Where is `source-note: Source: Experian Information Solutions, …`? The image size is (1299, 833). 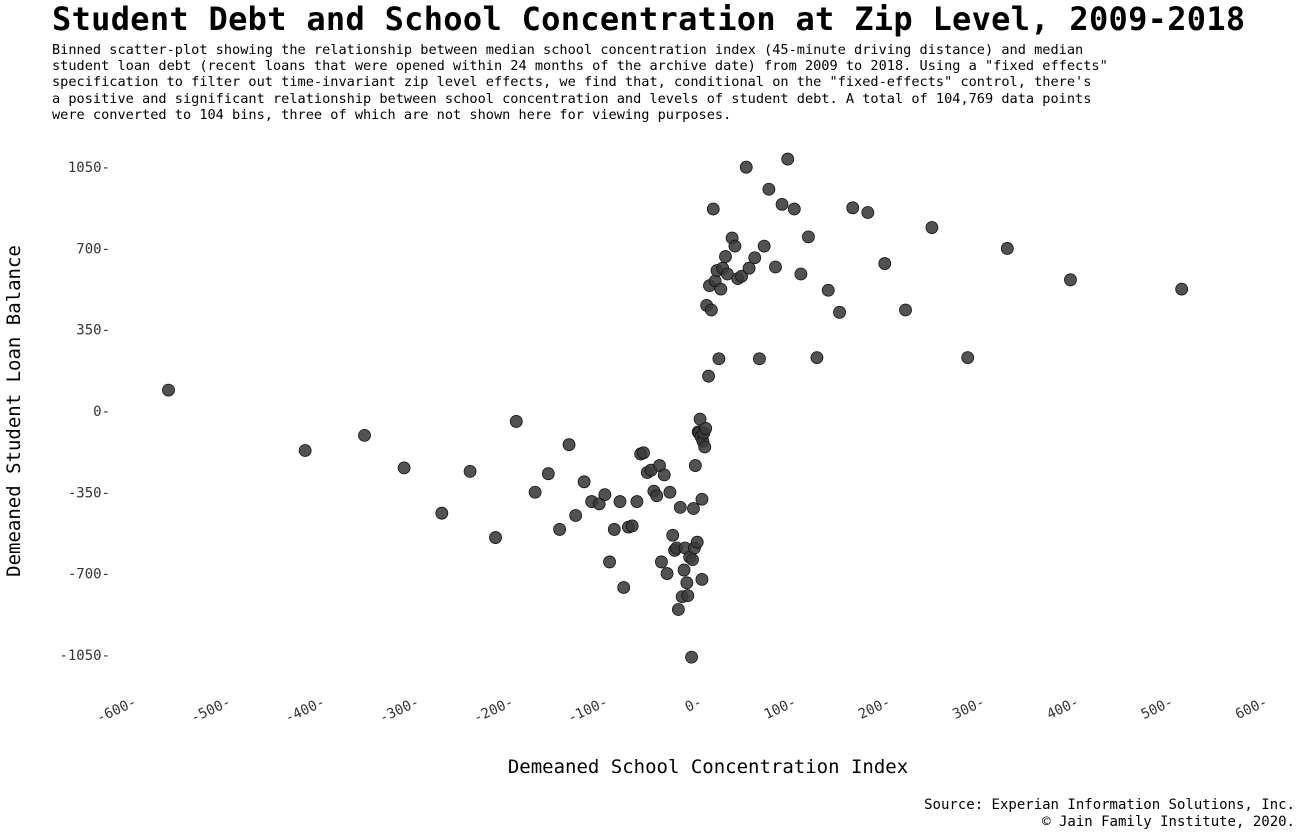 source-note: Source: Experian Information Solutions, … is located at coordinates (1109, 813).